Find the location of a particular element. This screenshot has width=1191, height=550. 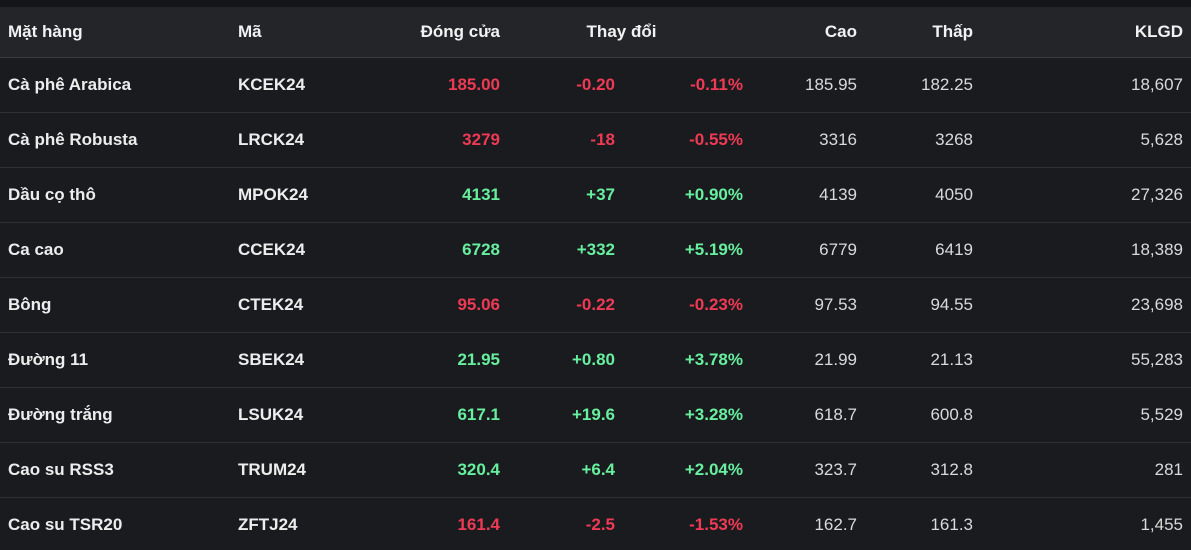

close-price: 95.06 is located at coordinates (442, 305).